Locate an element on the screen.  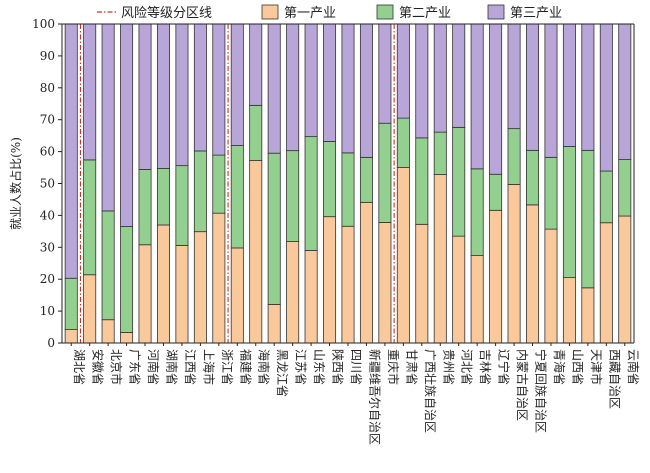
x-category-label-7: 上海市 is located at coordinates (208, 367).